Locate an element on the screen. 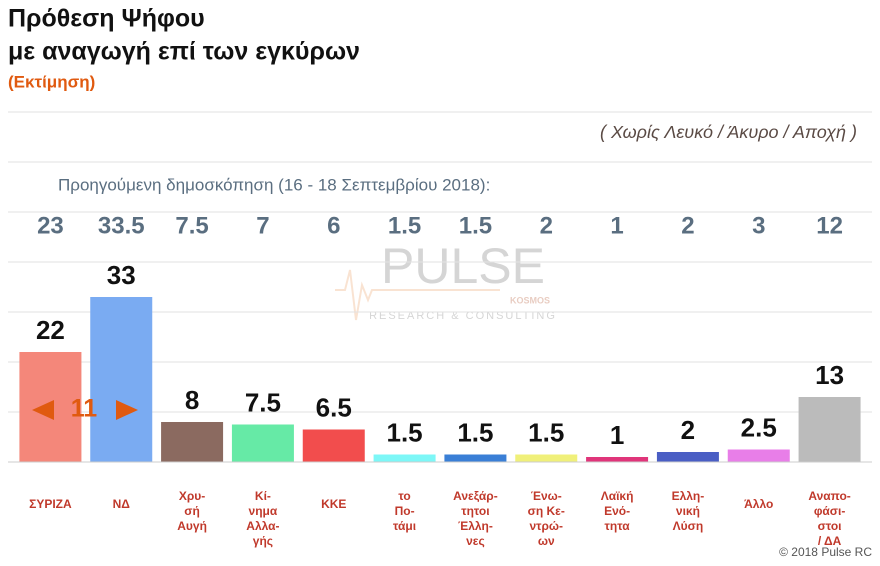  x-tick-label: Αλλα- is located at coordinates (262, 526).